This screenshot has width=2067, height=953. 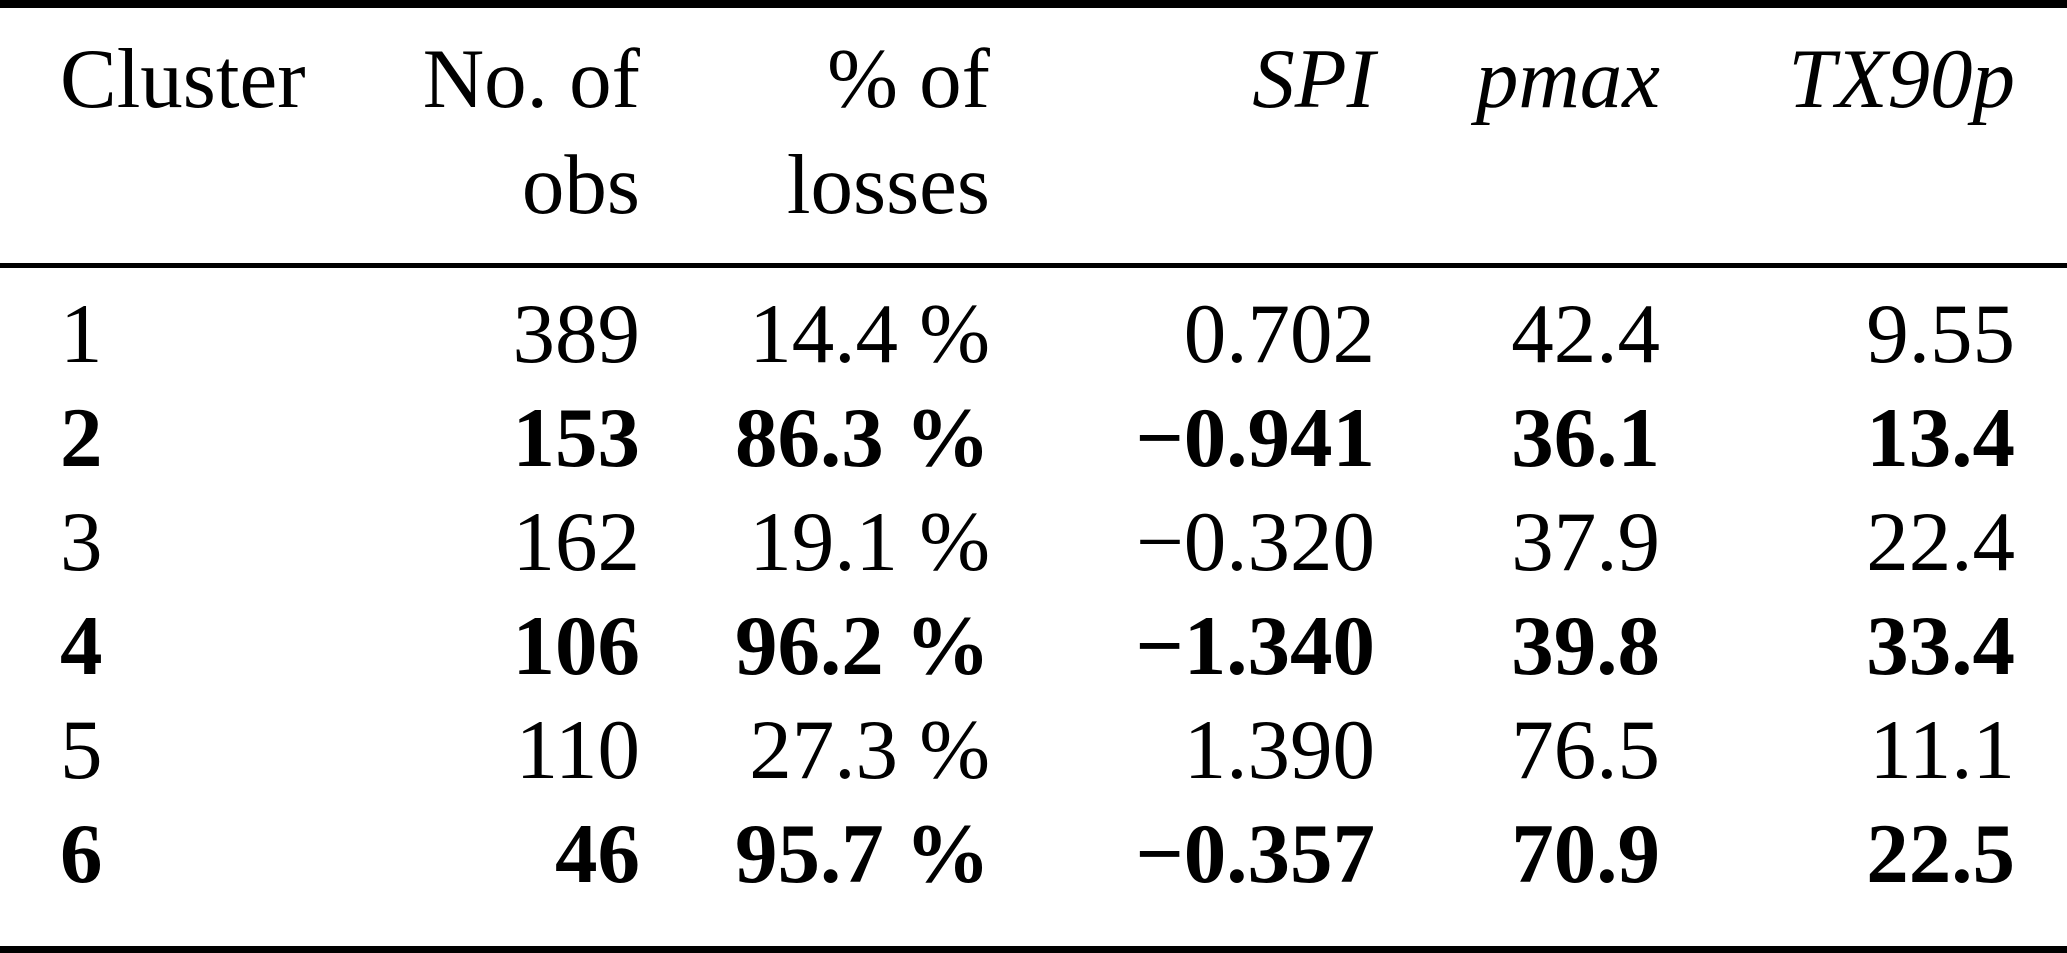 I want to click on table-row-cluster-2: 2 153 86.3 % −0.941 36.1 13.4, so click(x=1033, y=438).